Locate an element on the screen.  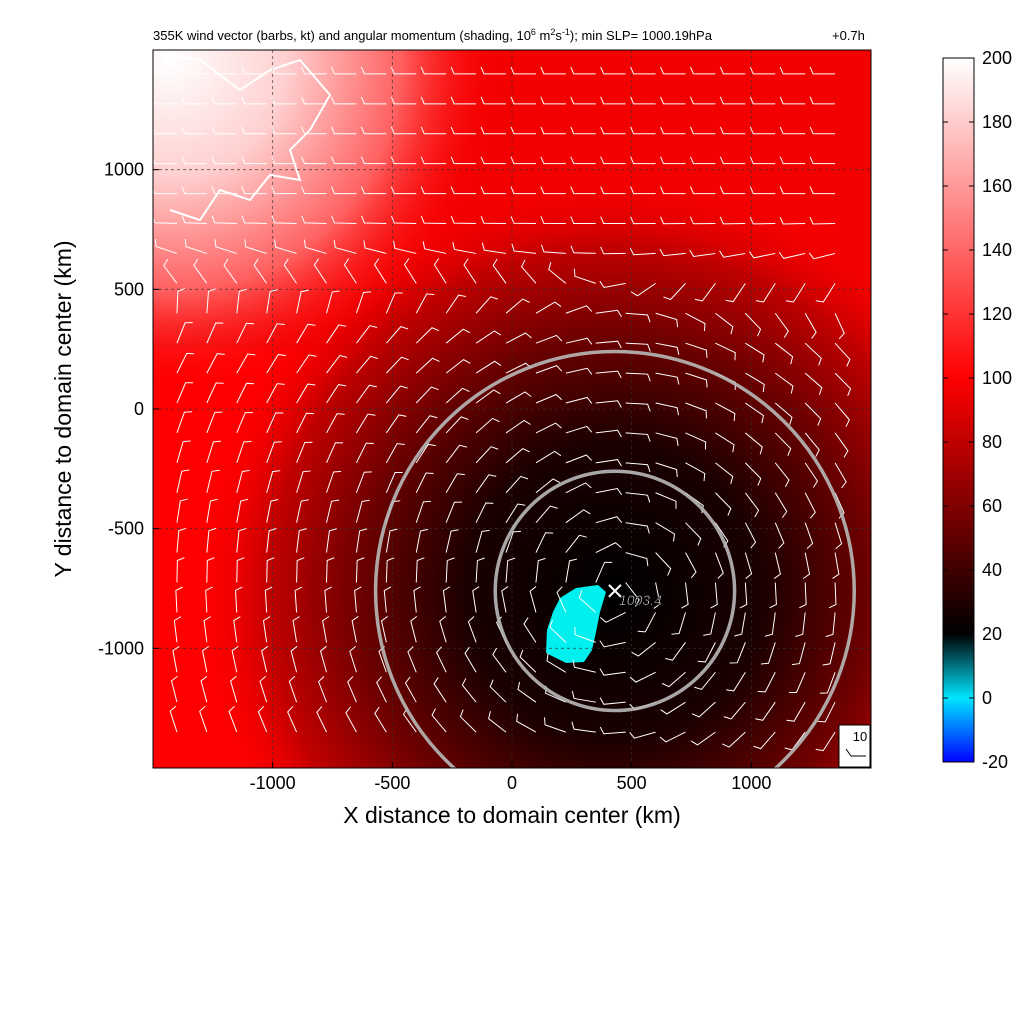
x-tick-label: 0 is located at coordinates (512, 783).